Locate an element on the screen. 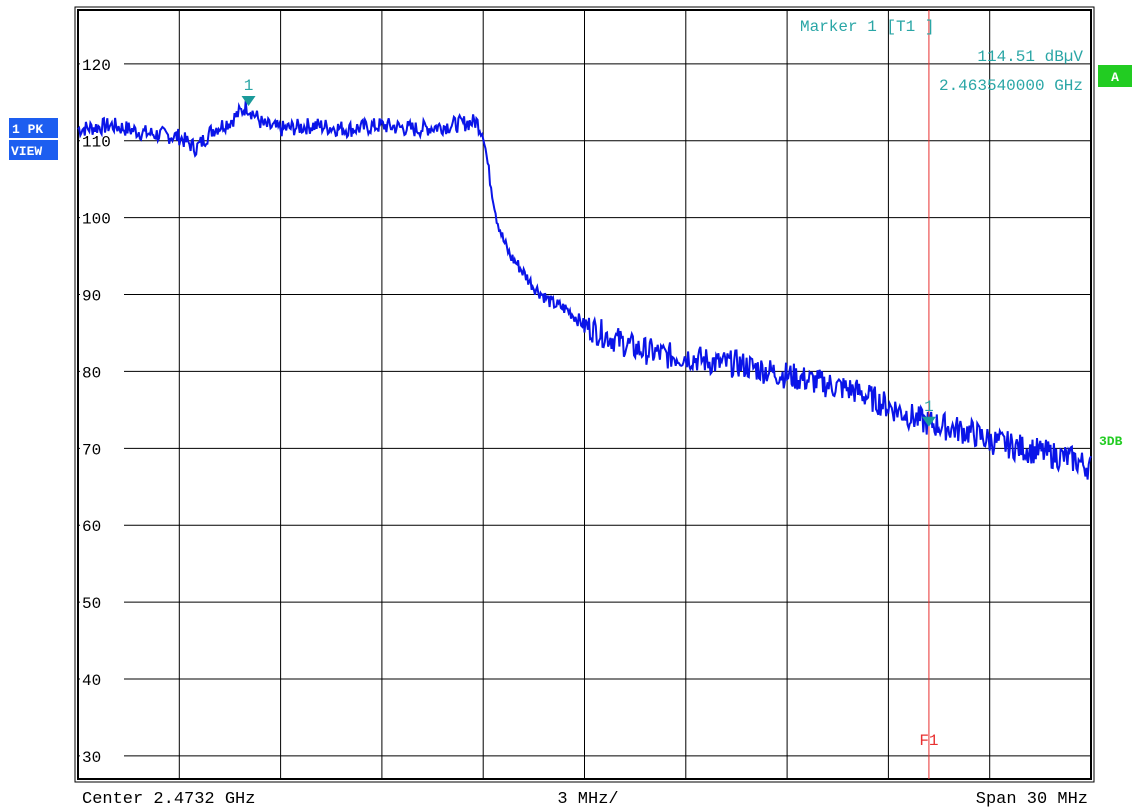 The width and height of the screenshot is (1141, 809). mode-badge-bg is located at coordinates (1115, 76).